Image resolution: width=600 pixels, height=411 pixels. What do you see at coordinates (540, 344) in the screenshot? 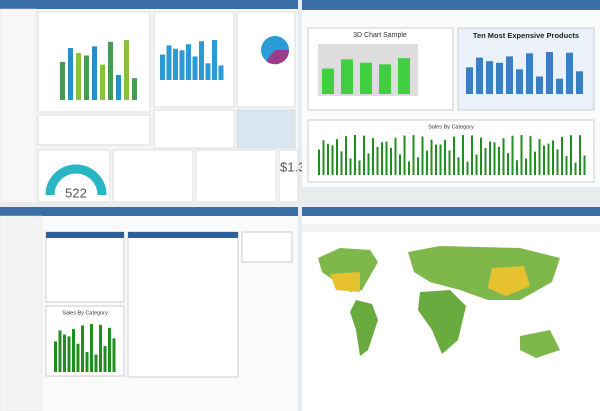
I see `australia` at bounding box center [540, 344].